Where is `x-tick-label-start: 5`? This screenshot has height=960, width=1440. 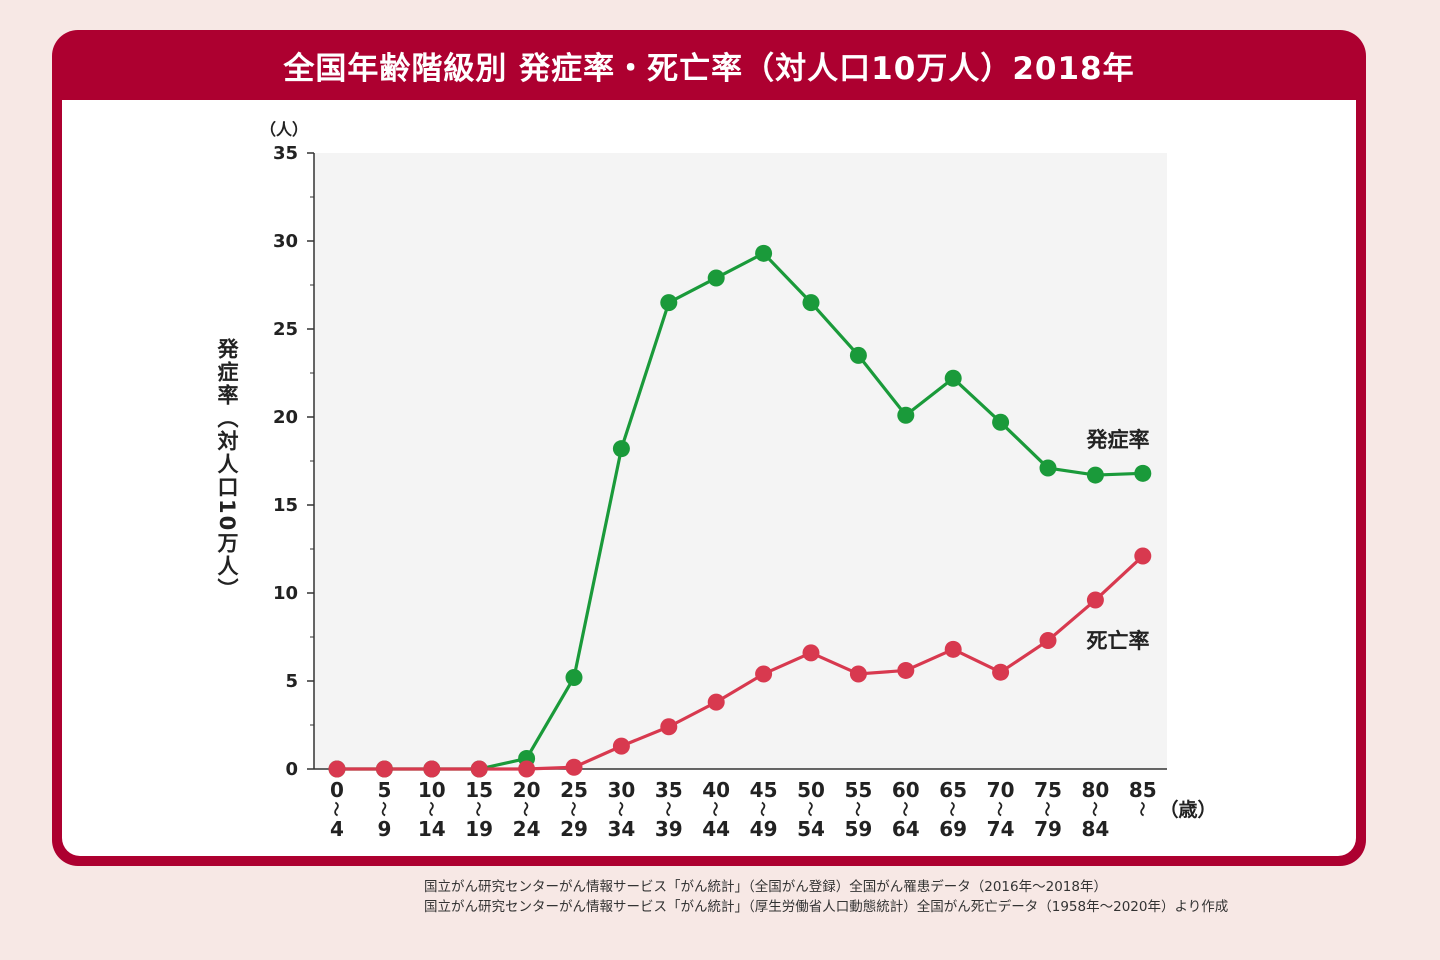
x-tick-label-start: 5 is located at coordinates (384, 790).